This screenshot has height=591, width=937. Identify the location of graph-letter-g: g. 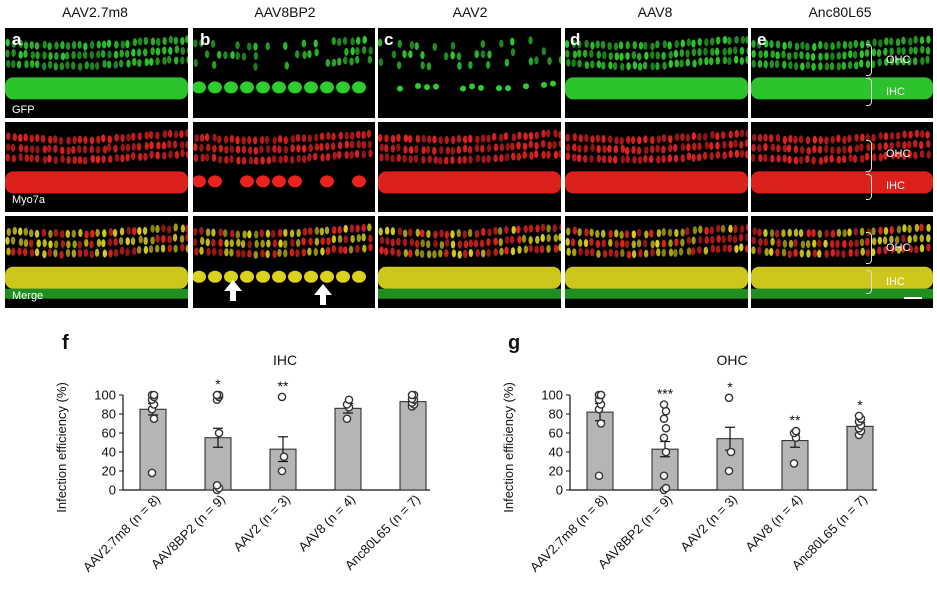
(514, 343).